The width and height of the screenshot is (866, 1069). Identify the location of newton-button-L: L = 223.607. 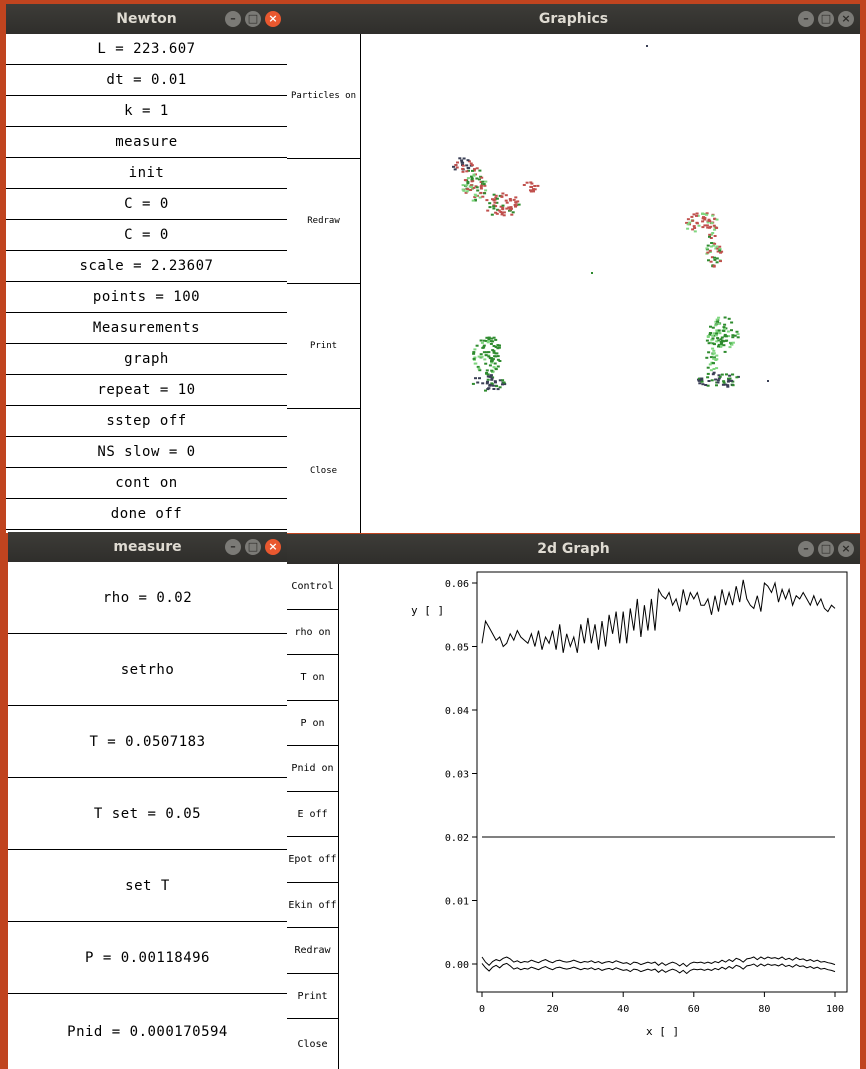
(146, 49).